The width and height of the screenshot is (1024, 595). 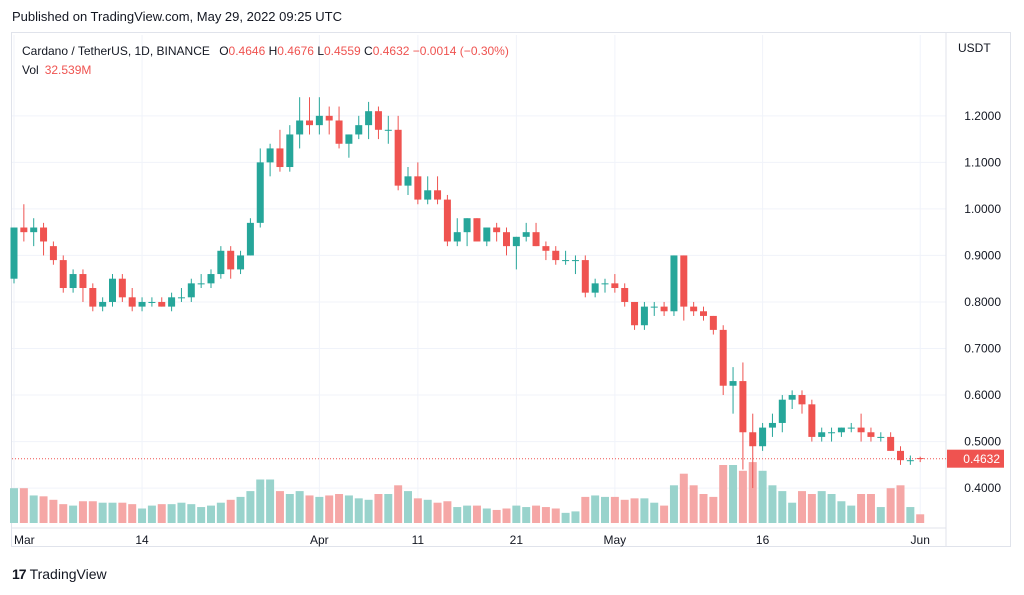 What do you see at coordinates (116, 51) in the screenshot?
I see `legend-symbol: Cardano / TetherUS, 1D, BINANCE` at bounding box center [116, 51].